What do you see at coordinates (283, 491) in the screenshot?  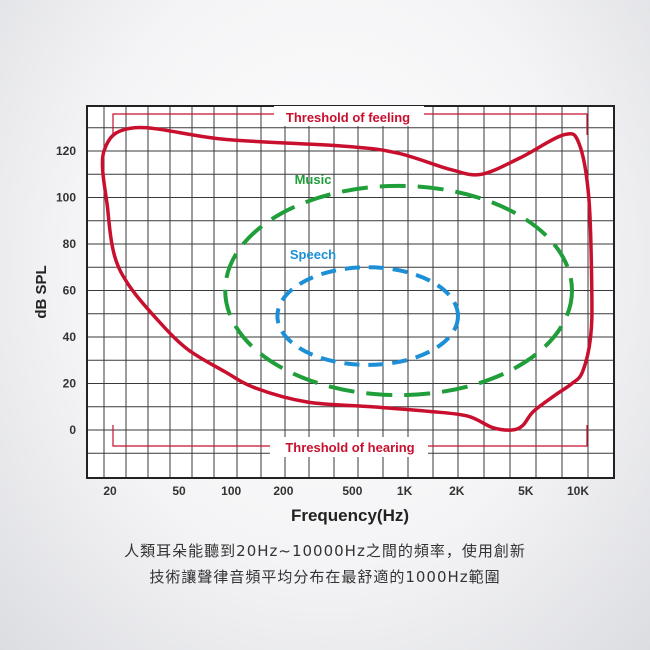 I see `x-tick-label: 200` at bounding box center [283, 491].